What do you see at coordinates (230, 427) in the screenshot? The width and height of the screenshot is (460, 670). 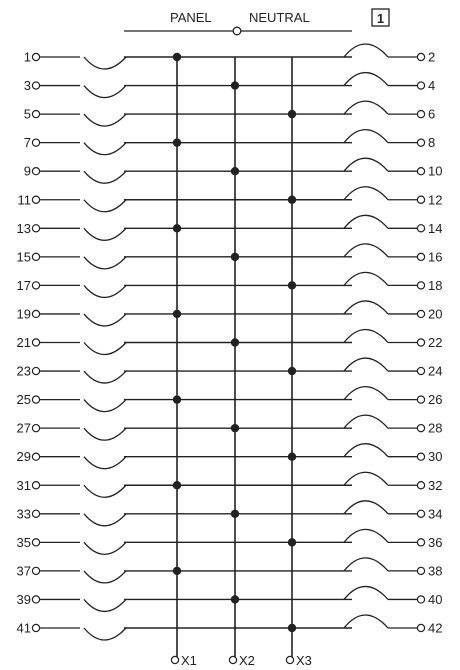 I see `circuit-row: 27 28` at bounding box center [230, 427].